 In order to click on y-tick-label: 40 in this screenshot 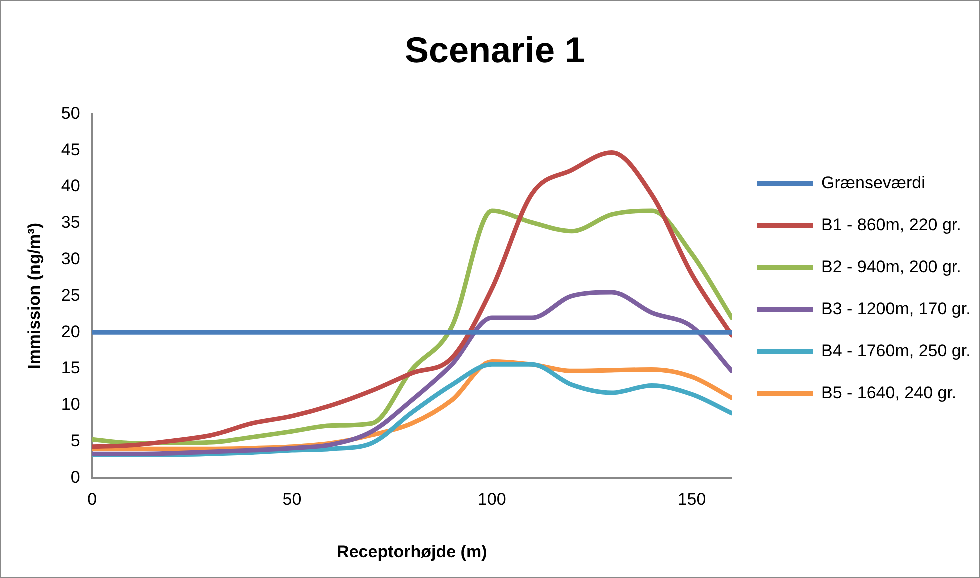, I will do `click(70, 186)`.